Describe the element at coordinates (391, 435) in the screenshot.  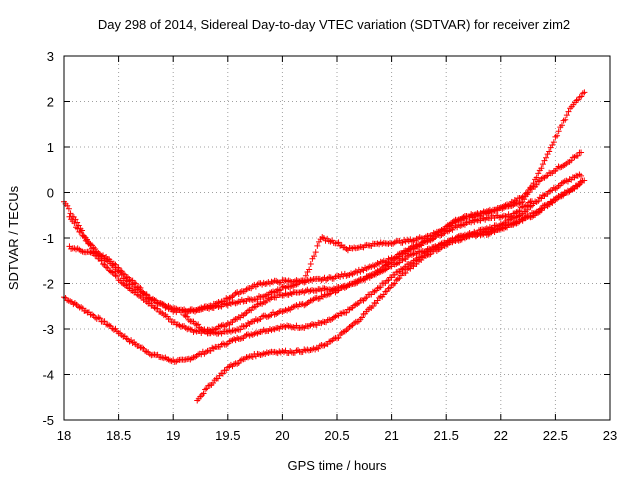
I see `x-tick-label: 21` at that location.